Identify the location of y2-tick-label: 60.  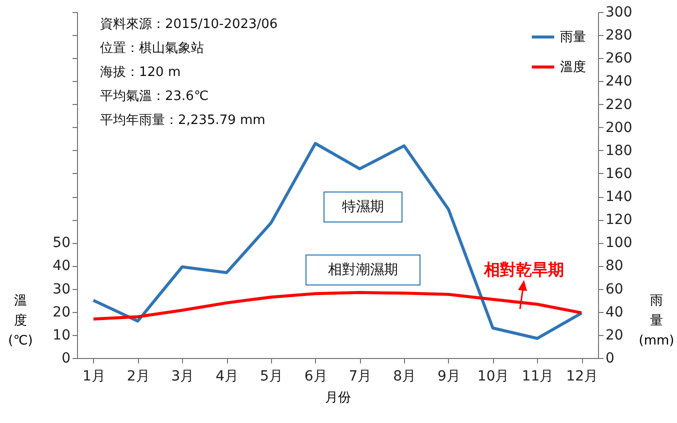
(615, 289).